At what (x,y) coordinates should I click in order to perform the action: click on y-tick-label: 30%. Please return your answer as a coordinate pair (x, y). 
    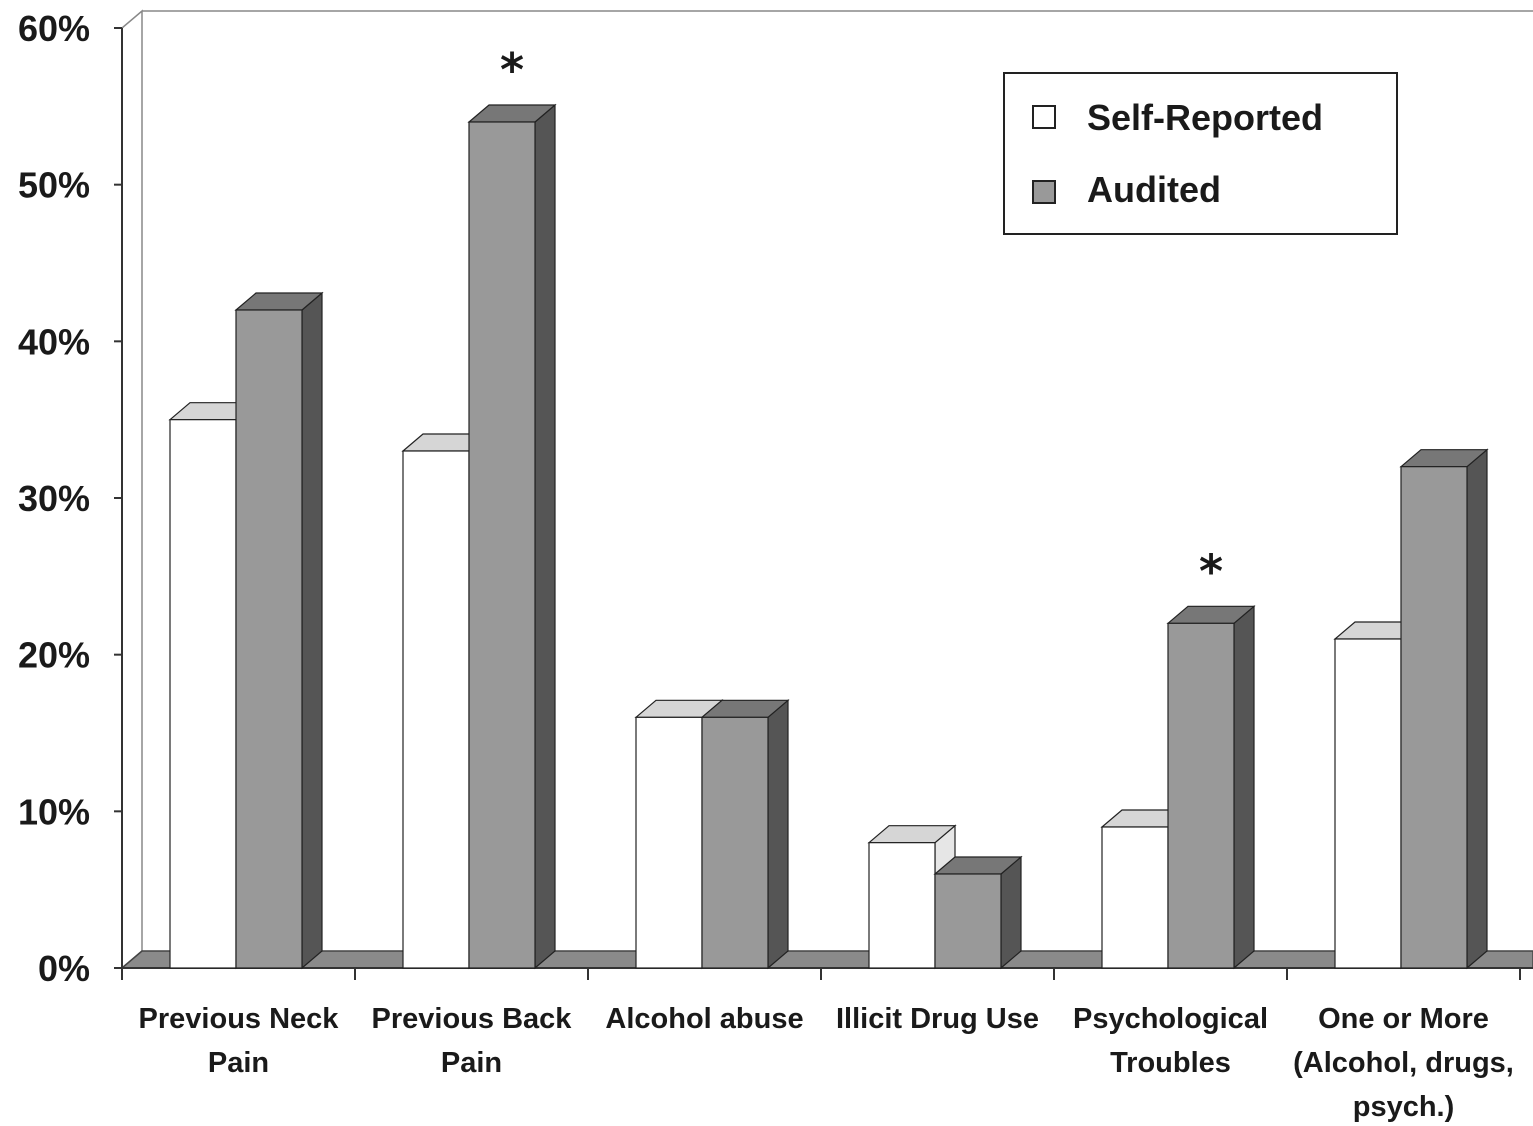
    Looking at the image, I should click on (54, 498).